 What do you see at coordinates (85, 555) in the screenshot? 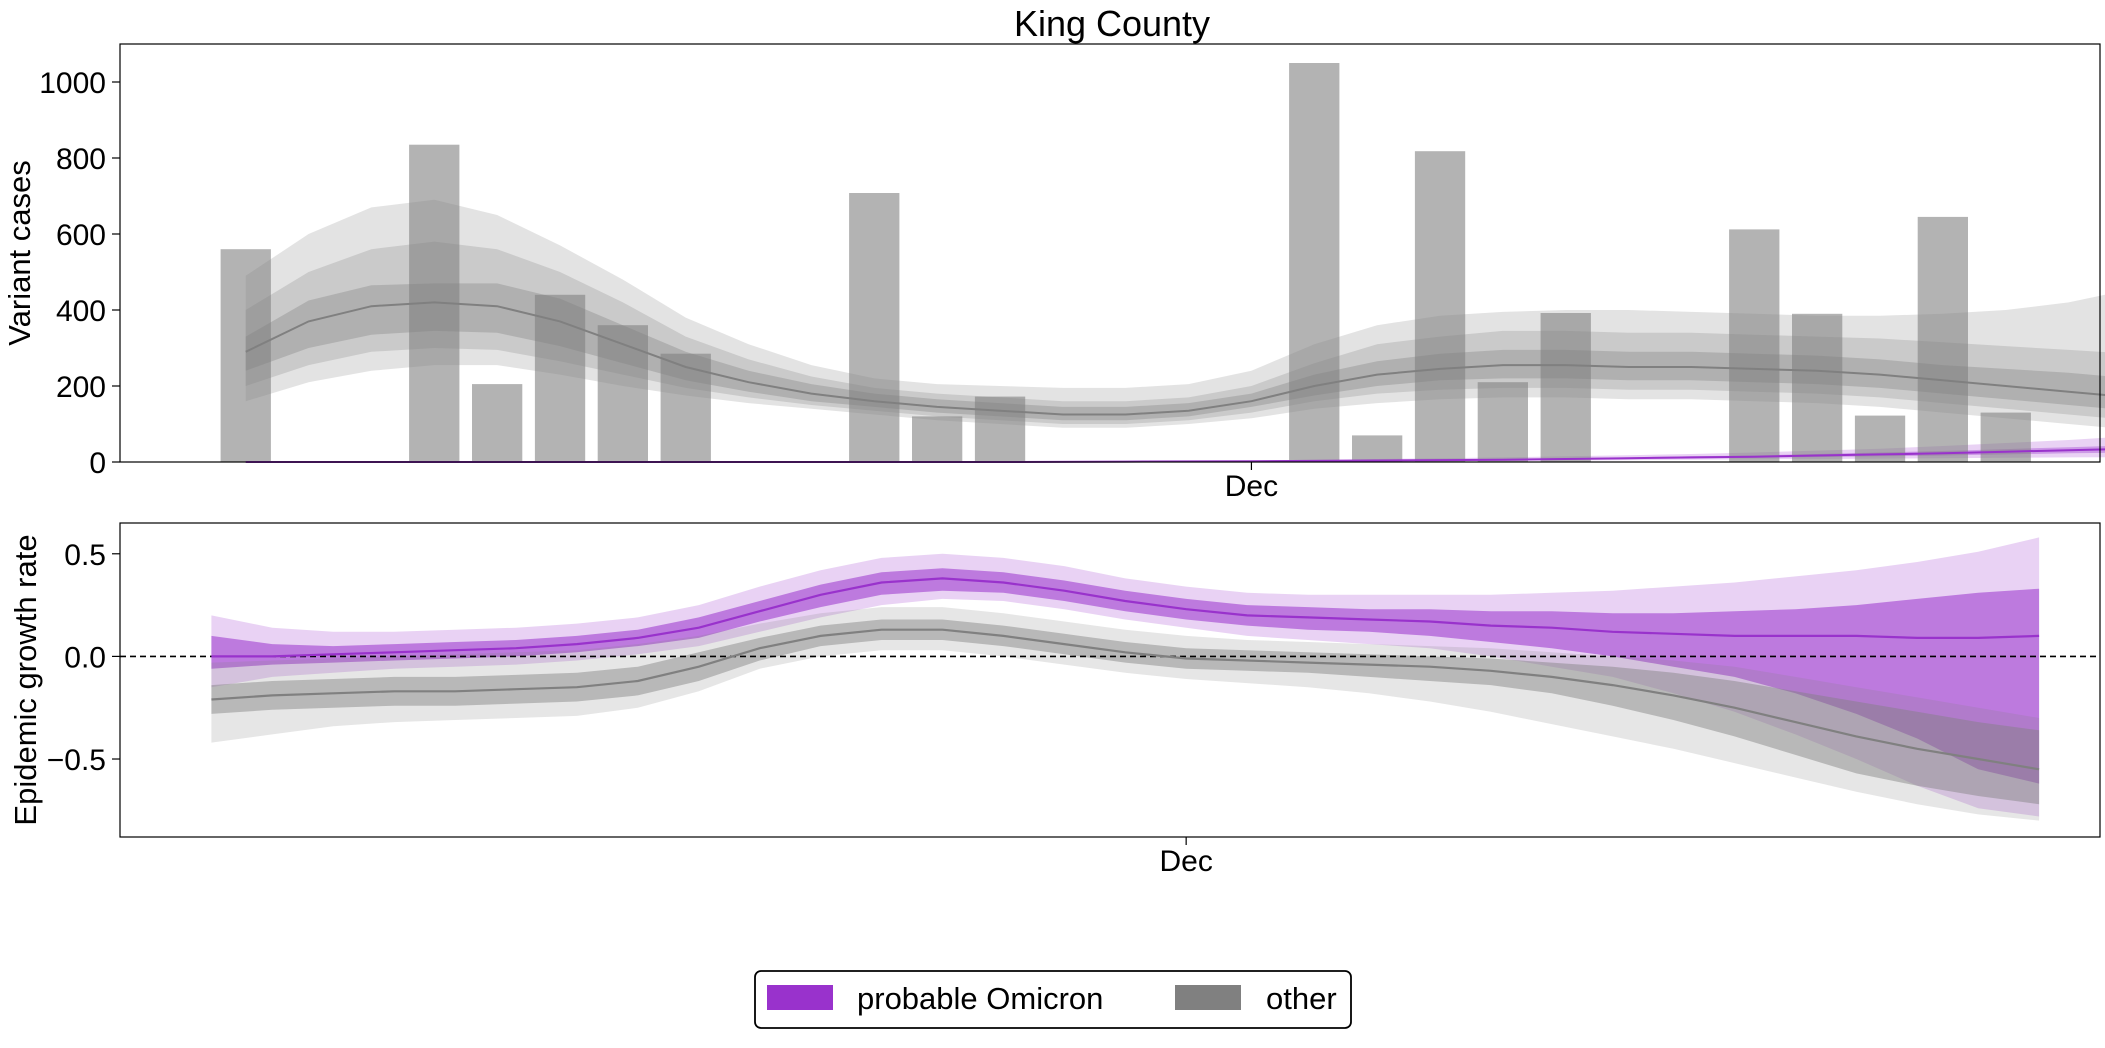
I see `growth-y-tick-label: 0.5` at bounding box center [85, 555].